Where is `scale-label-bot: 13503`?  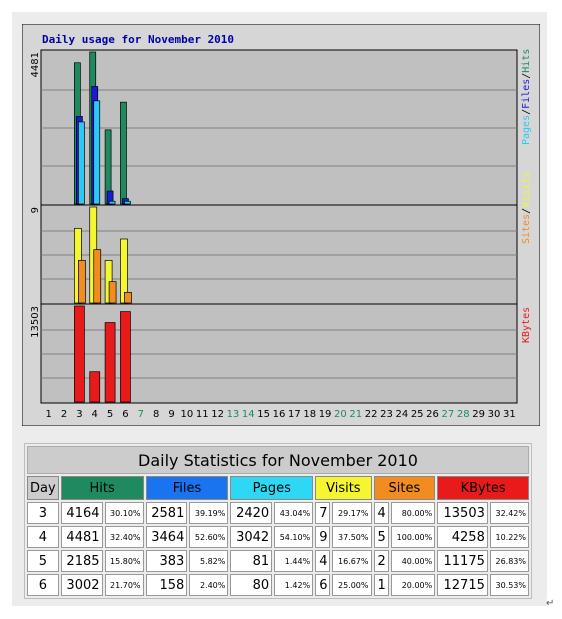 scale-label-bot: 13503 is located at coordinates (35, 322).